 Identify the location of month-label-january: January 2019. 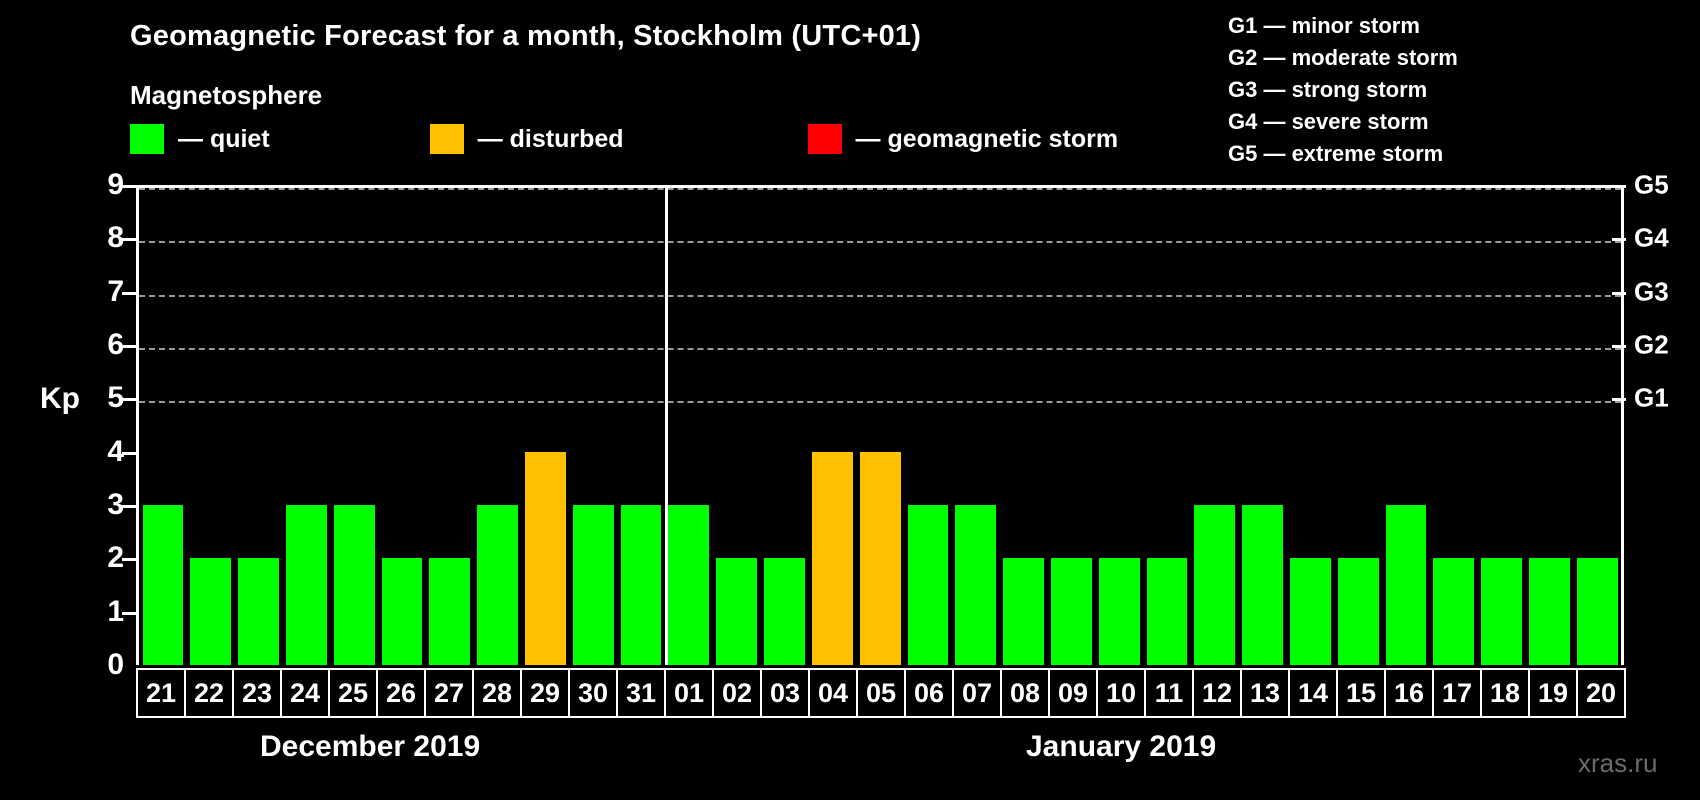
(1121, 746).